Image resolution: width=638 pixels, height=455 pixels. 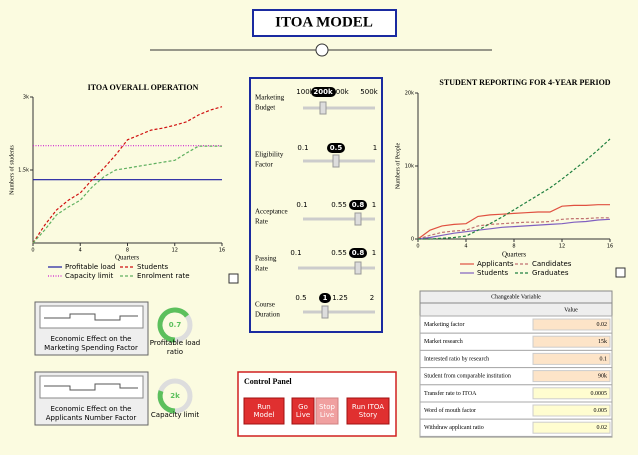 I want to click on slider-value: 200k, so click(x=323, y=92).